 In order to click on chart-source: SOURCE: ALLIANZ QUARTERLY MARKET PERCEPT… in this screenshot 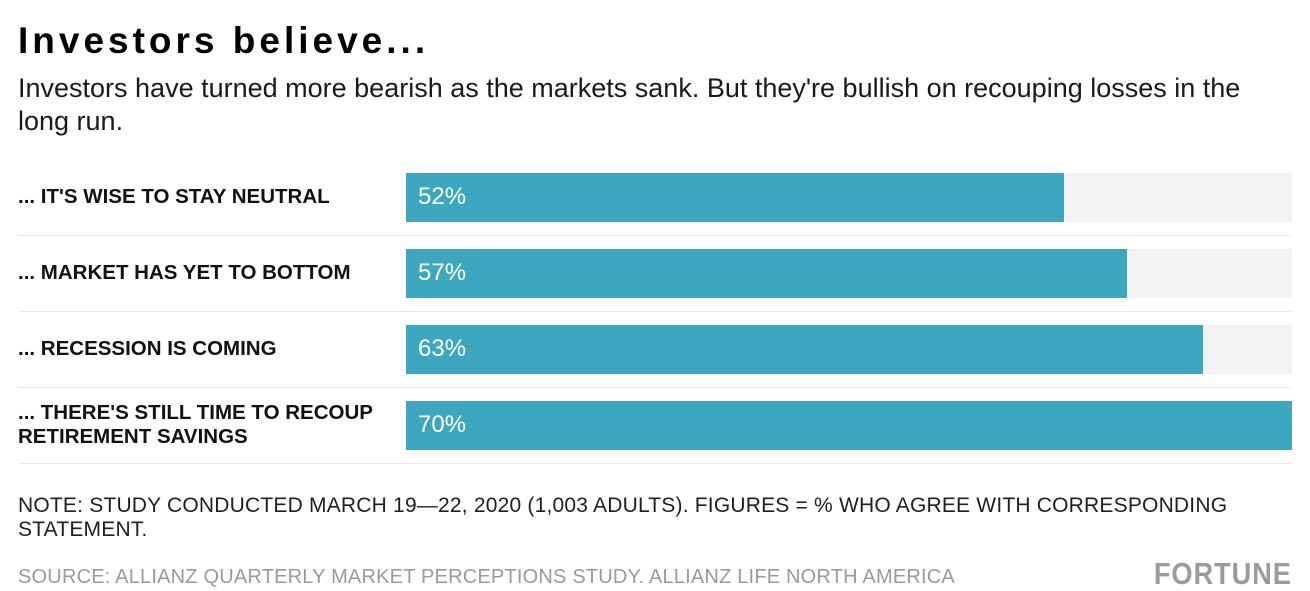, I will do `click(486, 577)`.